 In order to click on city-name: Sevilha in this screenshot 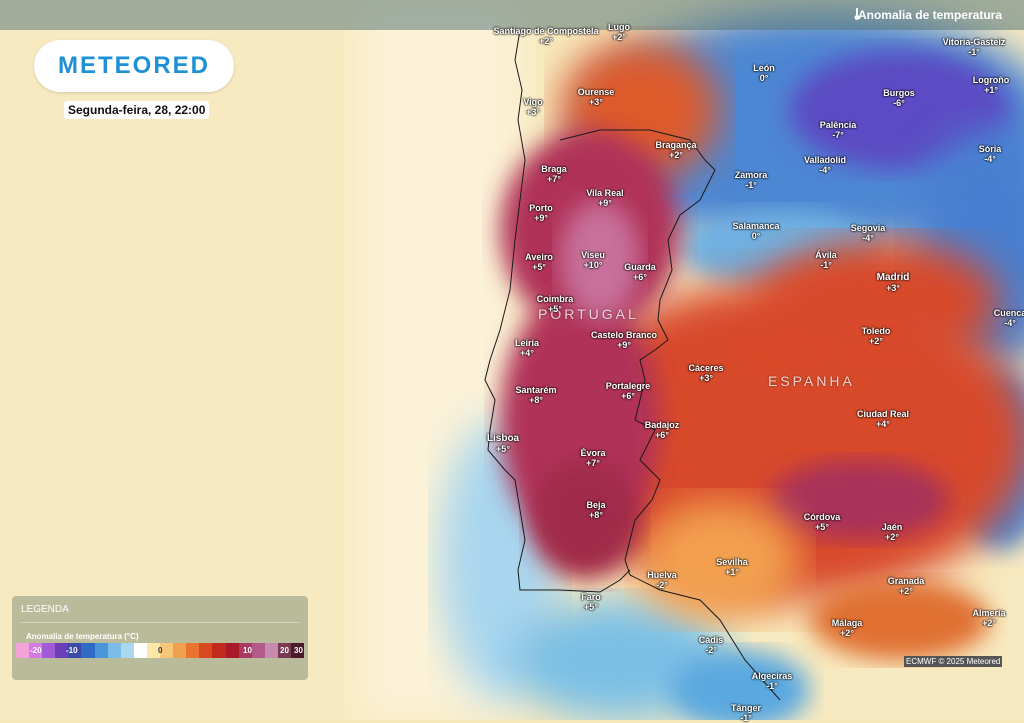, I will do `click(732, 562)`.